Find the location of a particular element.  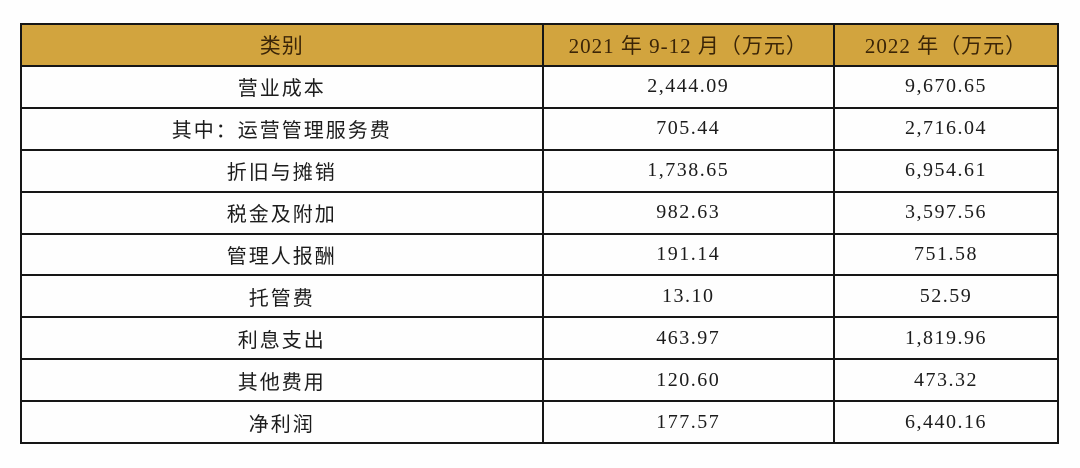

header-cell-2022: 2022 年（万元） is located at coordinates (946, 45).